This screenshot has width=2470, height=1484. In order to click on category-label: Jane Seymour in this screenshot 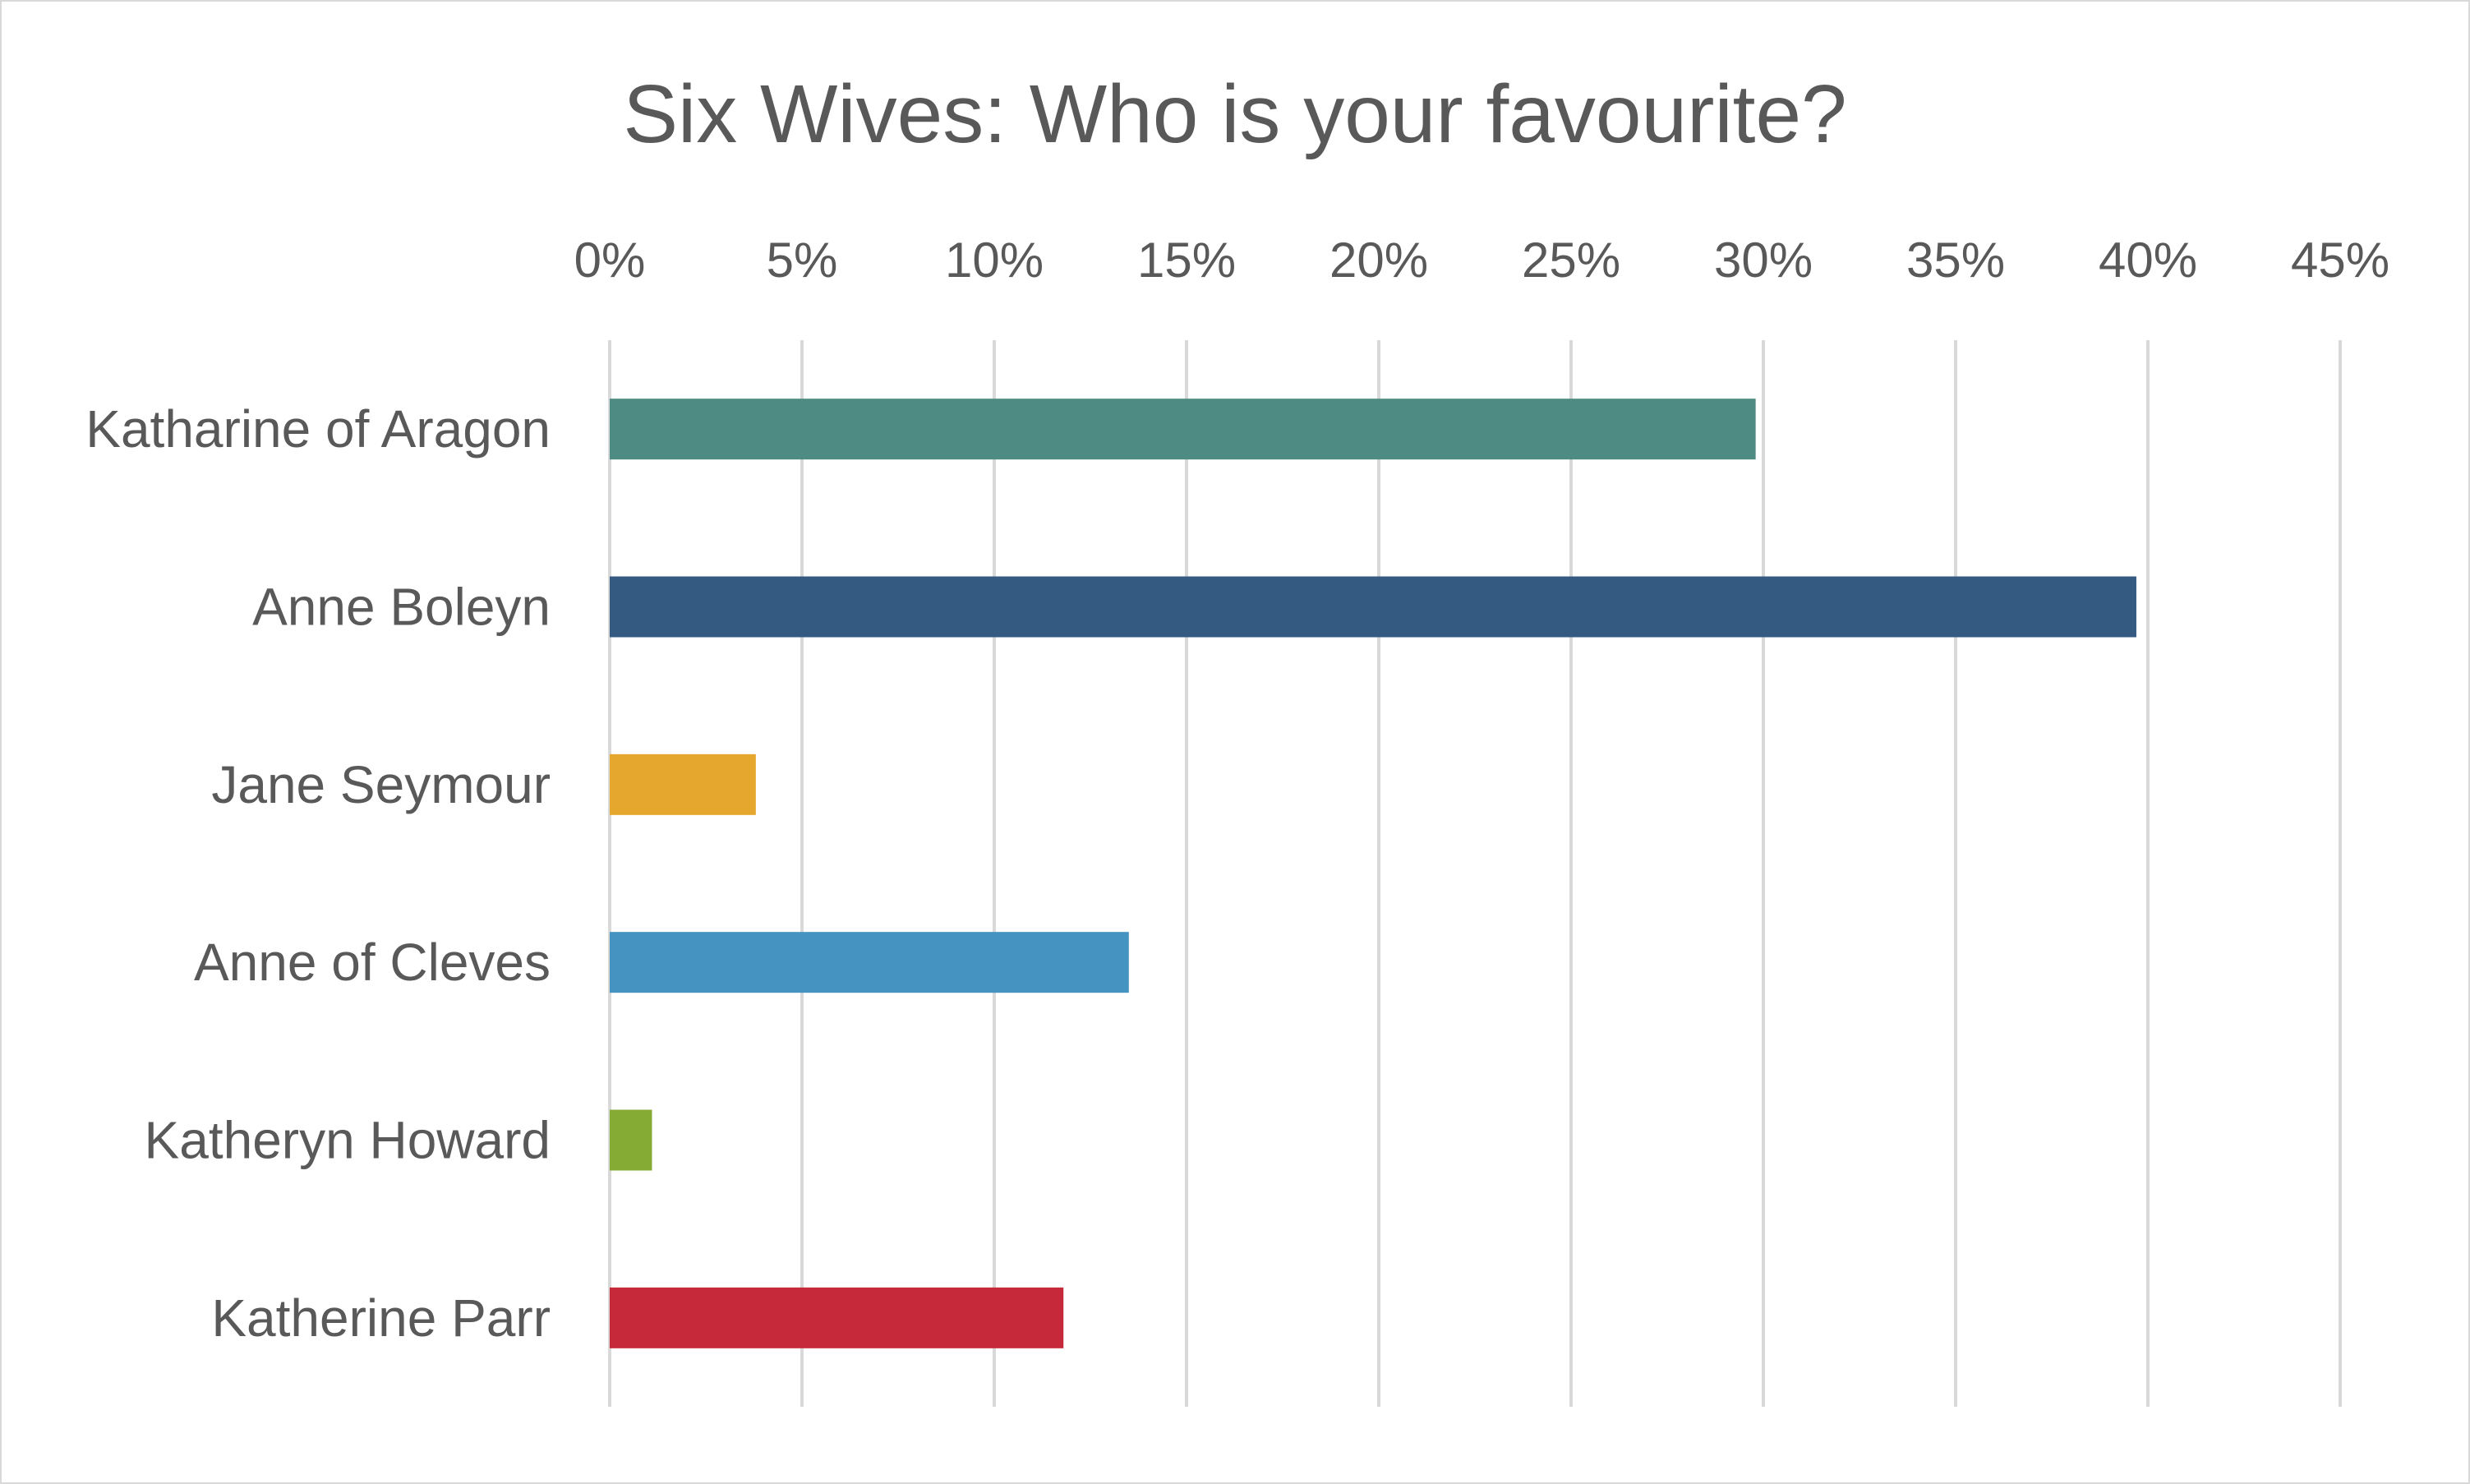, I will do `click(381, 784)`.